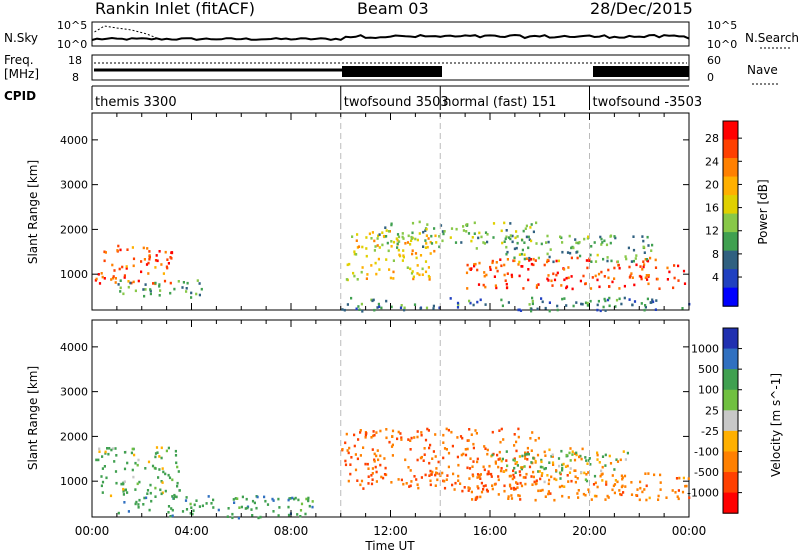  What do you see at coordinates (730, 186) in the screenshot?
I see `colorbar-swatch` at bounding box center [730, 186].